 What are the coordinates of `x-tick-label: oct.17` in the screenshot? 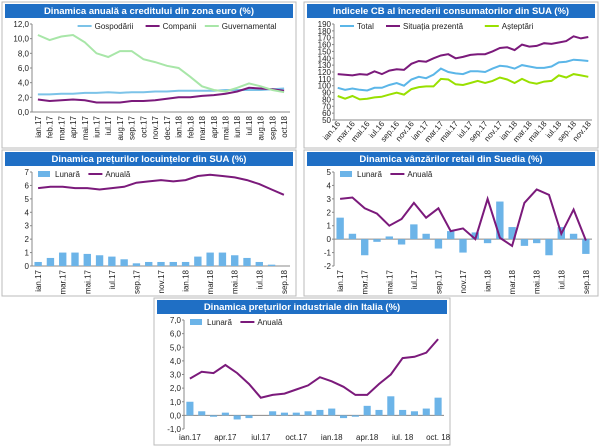 It's located at (296, 437).